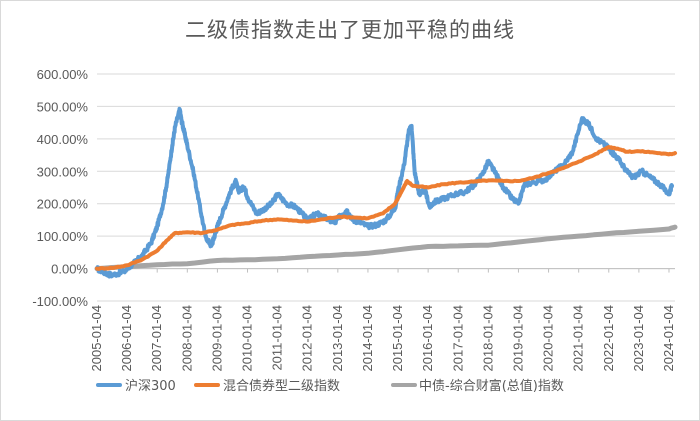 The width and height of the screenshot is (700, 421). I want to click on y-tick-label: 600.00%, so click(63, 74).